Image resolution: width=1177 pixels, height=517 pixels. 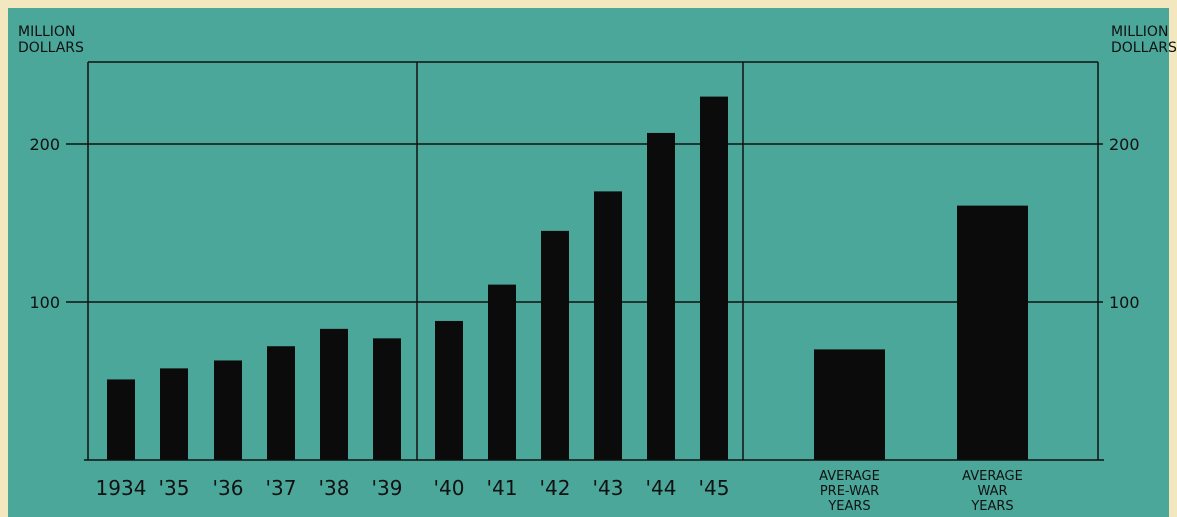 What do you see at coordinates (849, 491) in the screenshot?
I see `x-tick-label-line: PRE-WAR` at bounding box center [849, 491].